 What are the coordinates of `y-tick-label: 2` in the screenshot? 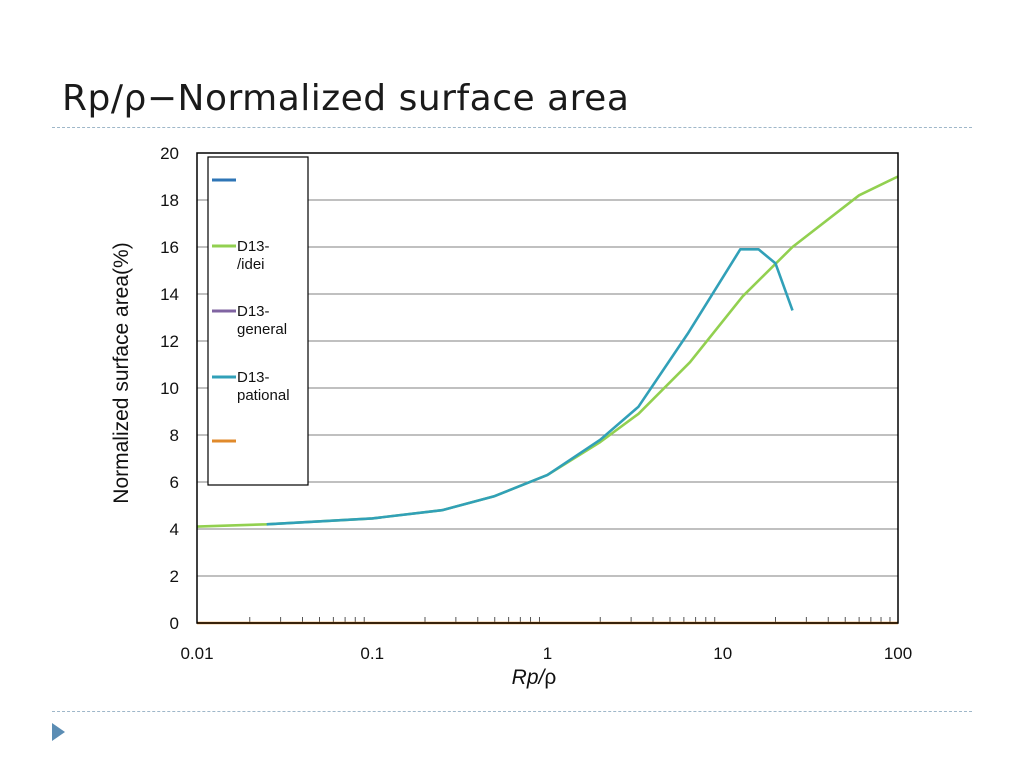 It's located at (174, 576).